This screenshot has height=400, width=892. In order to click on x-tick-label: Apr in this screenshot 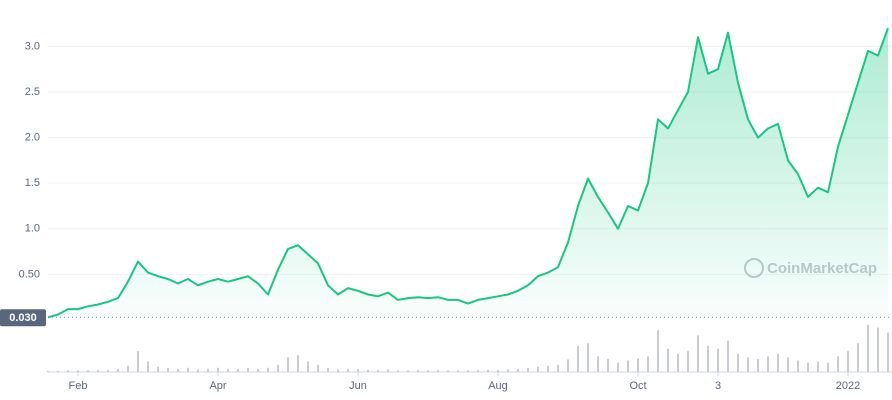, I will do `click(217, 386)`.